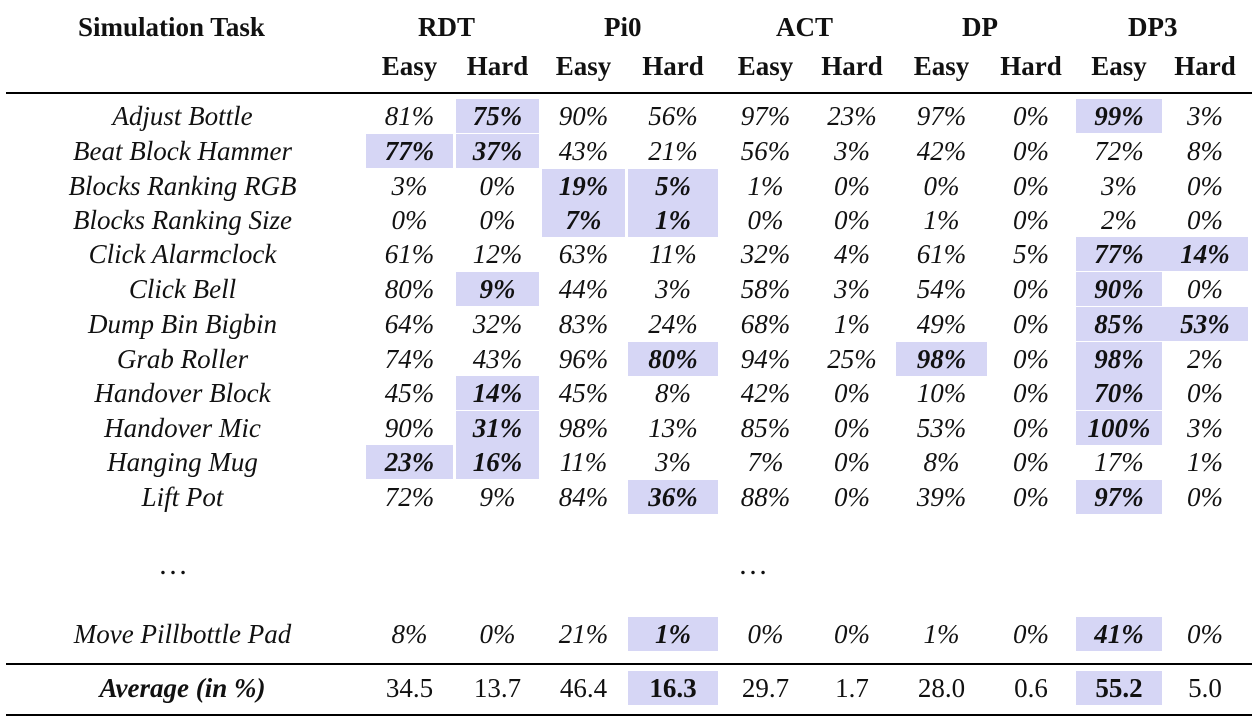  What do you see at coordinates (409, 634) in the screenshot?
I see `table-cell: 8%` at bounding box center [409, 634].